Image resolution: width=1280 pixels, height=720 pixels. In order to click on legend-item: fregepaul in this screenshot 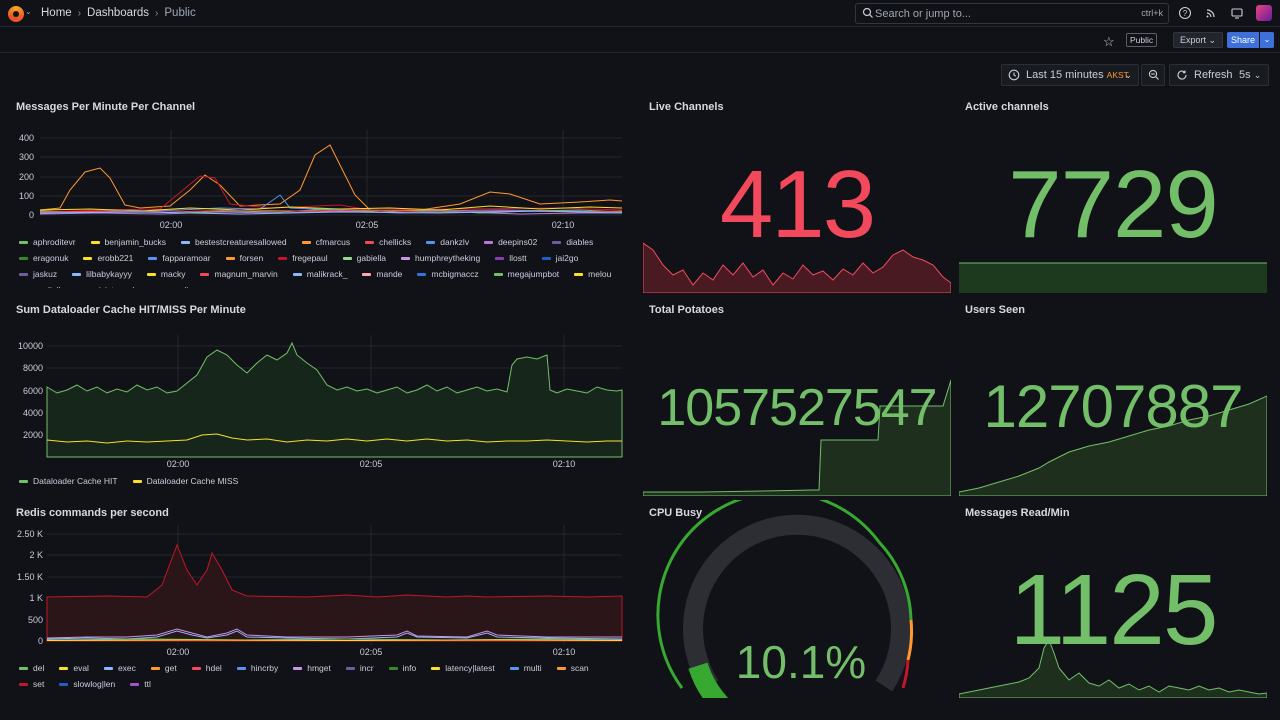, I will do `click(303, 258)`.